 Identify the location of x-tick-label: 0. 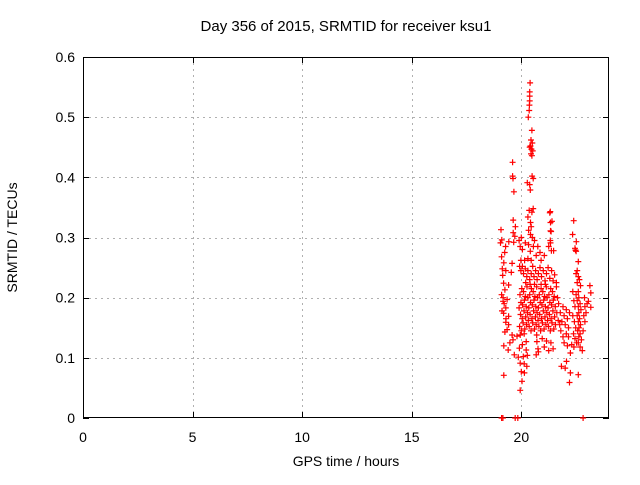
(83, 437).